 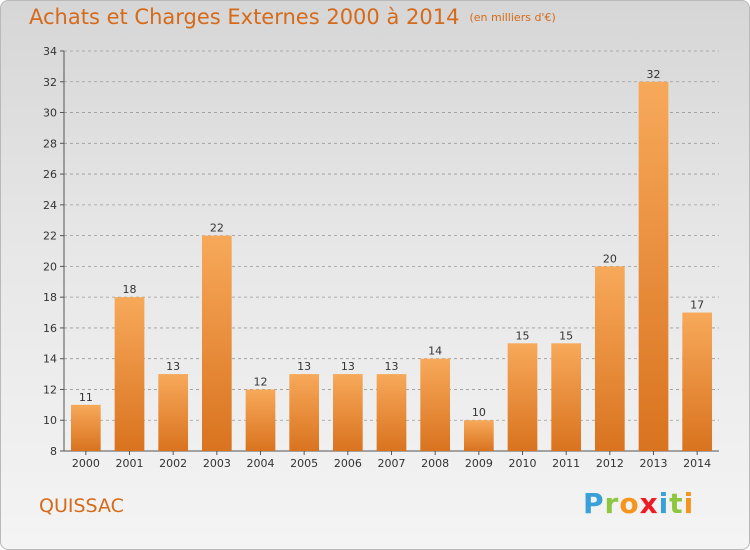 What do you see at coordinates (130, 289) in the screenshot?
I see `data-label: 18` at bounding box center [130, 289].